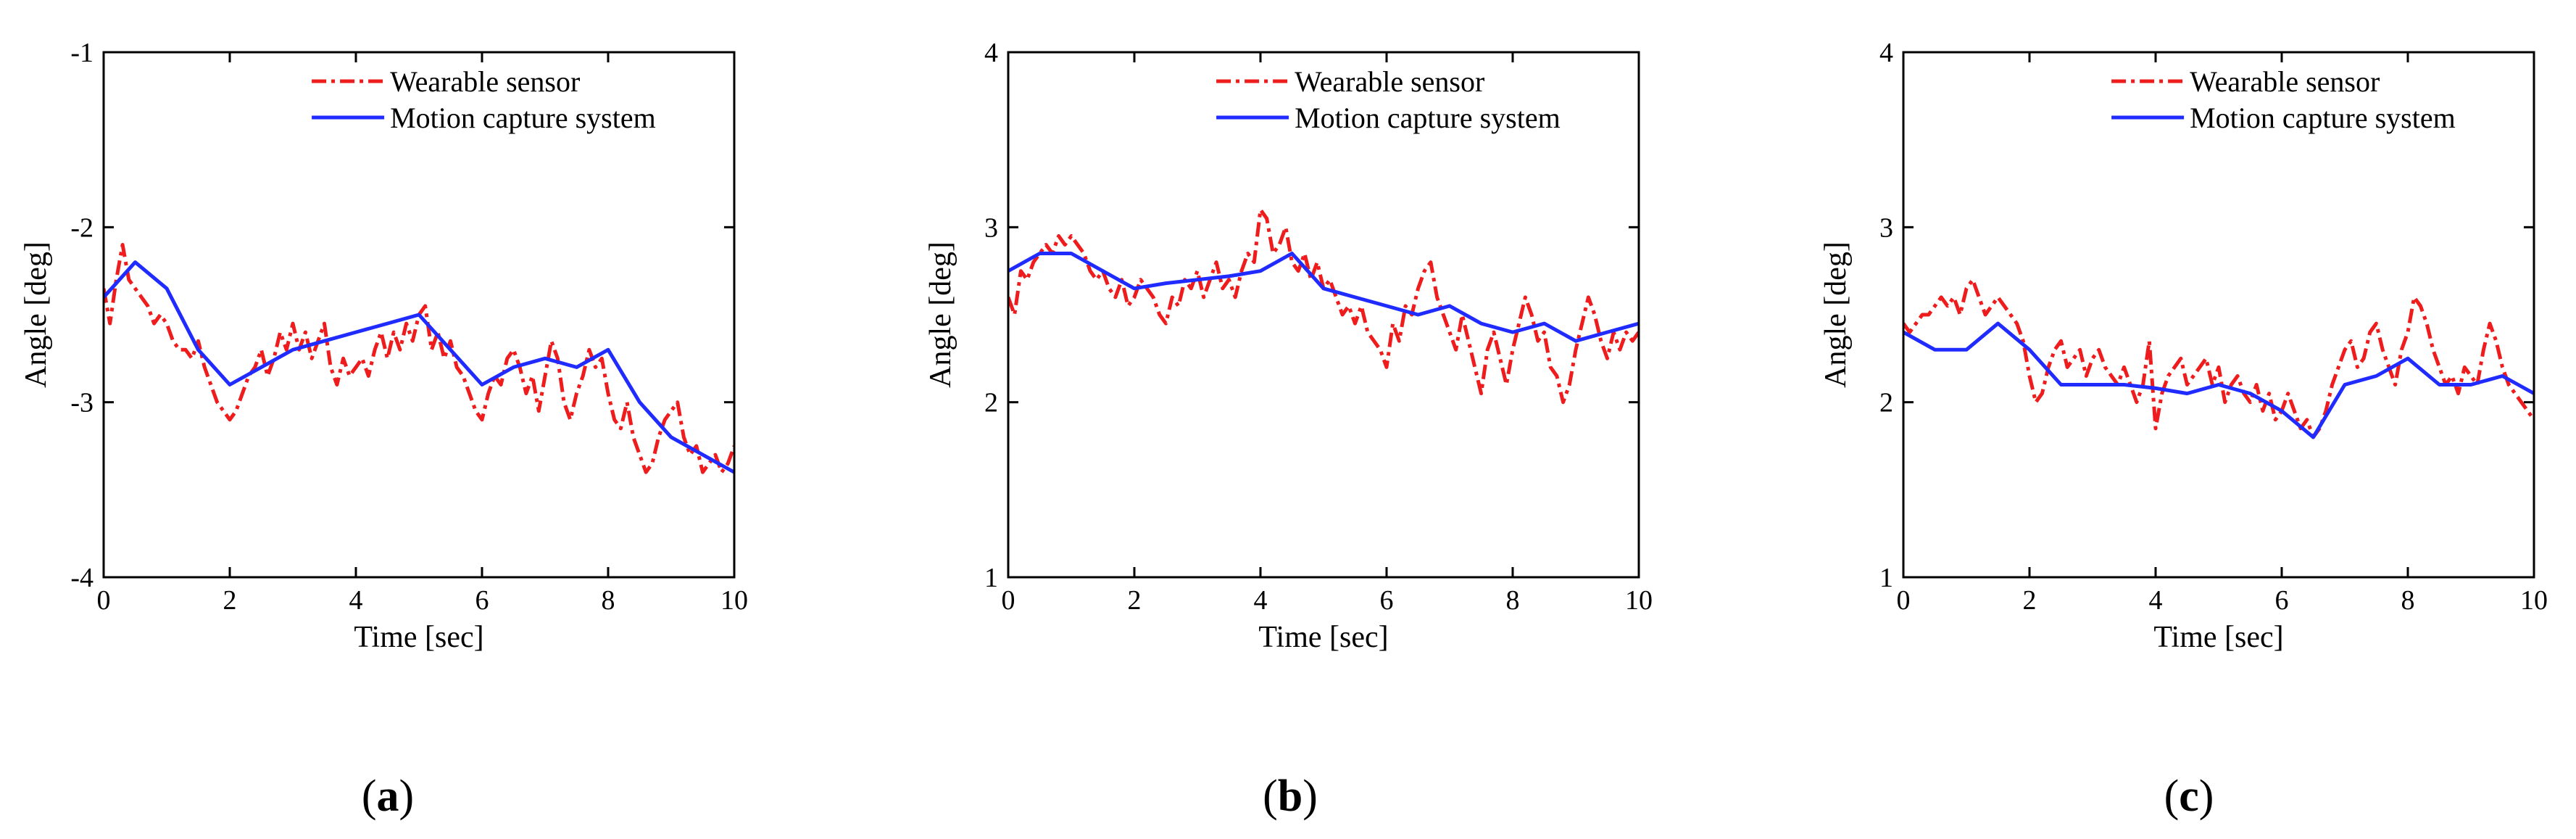 The width and height of the screenshot is (2576, 839). What do you see at coordinates (82, 53) in the screenshot?
I see `y-tick-label: -1` at bounding box center [82, 53].